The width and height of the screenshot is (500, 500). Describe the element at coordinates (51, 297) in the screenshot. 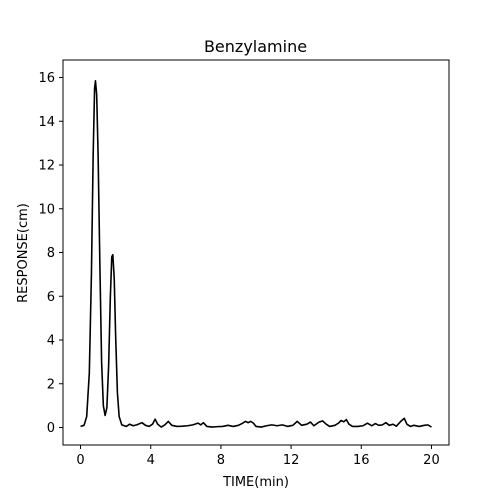

I see `y-tick-label: 6` at that location.